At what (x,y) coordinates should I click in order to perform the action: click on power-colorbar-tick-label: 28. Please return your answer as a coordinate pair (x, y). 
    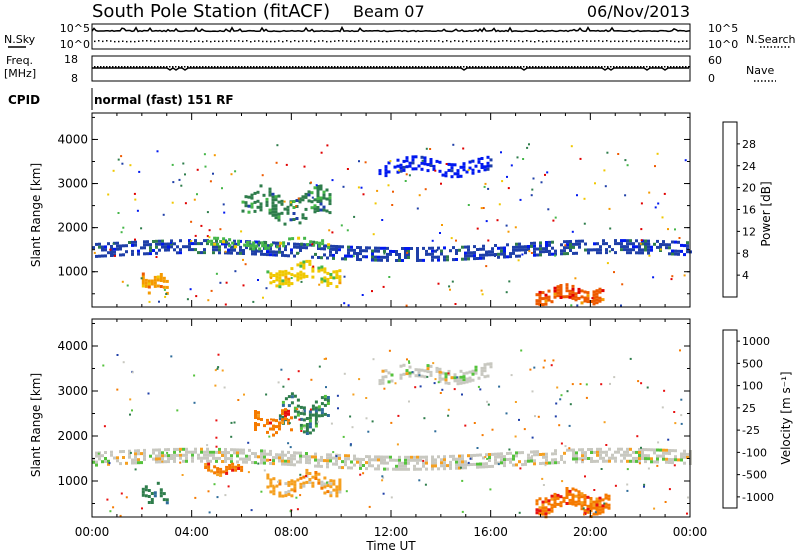
    Looking at the image, I should click on (749, 144).